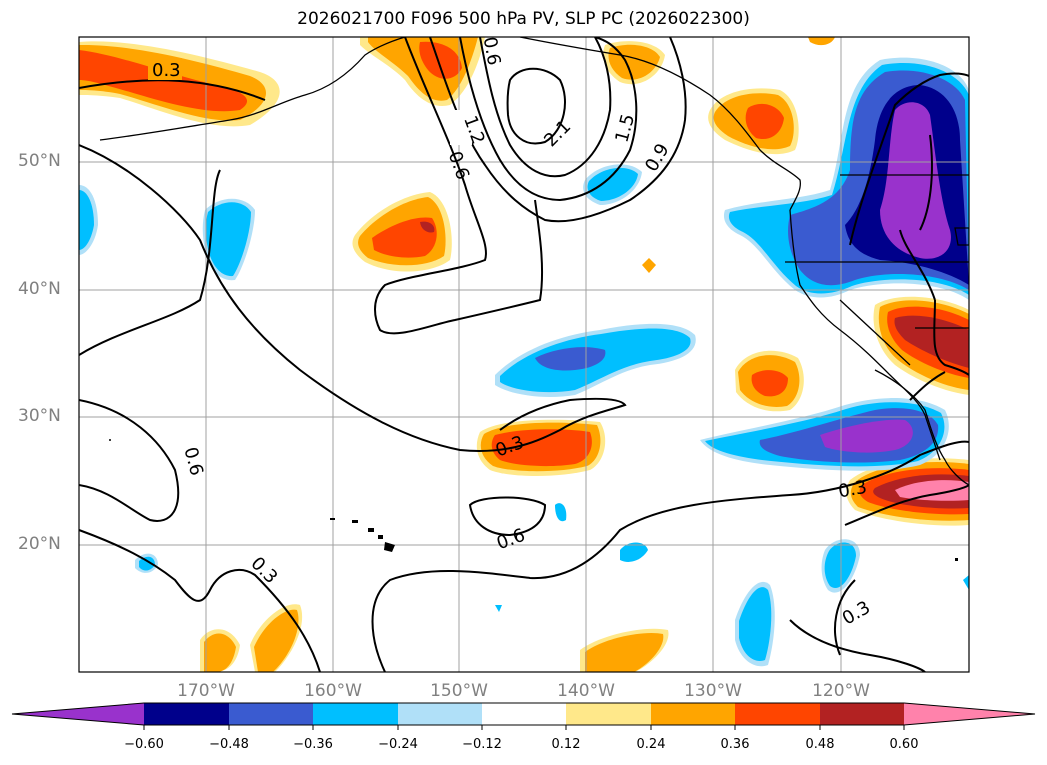 The height and width of the screenshot is (765, 1047). I want to click on colorbar-tick-label: 0.24, so click(651, 744).